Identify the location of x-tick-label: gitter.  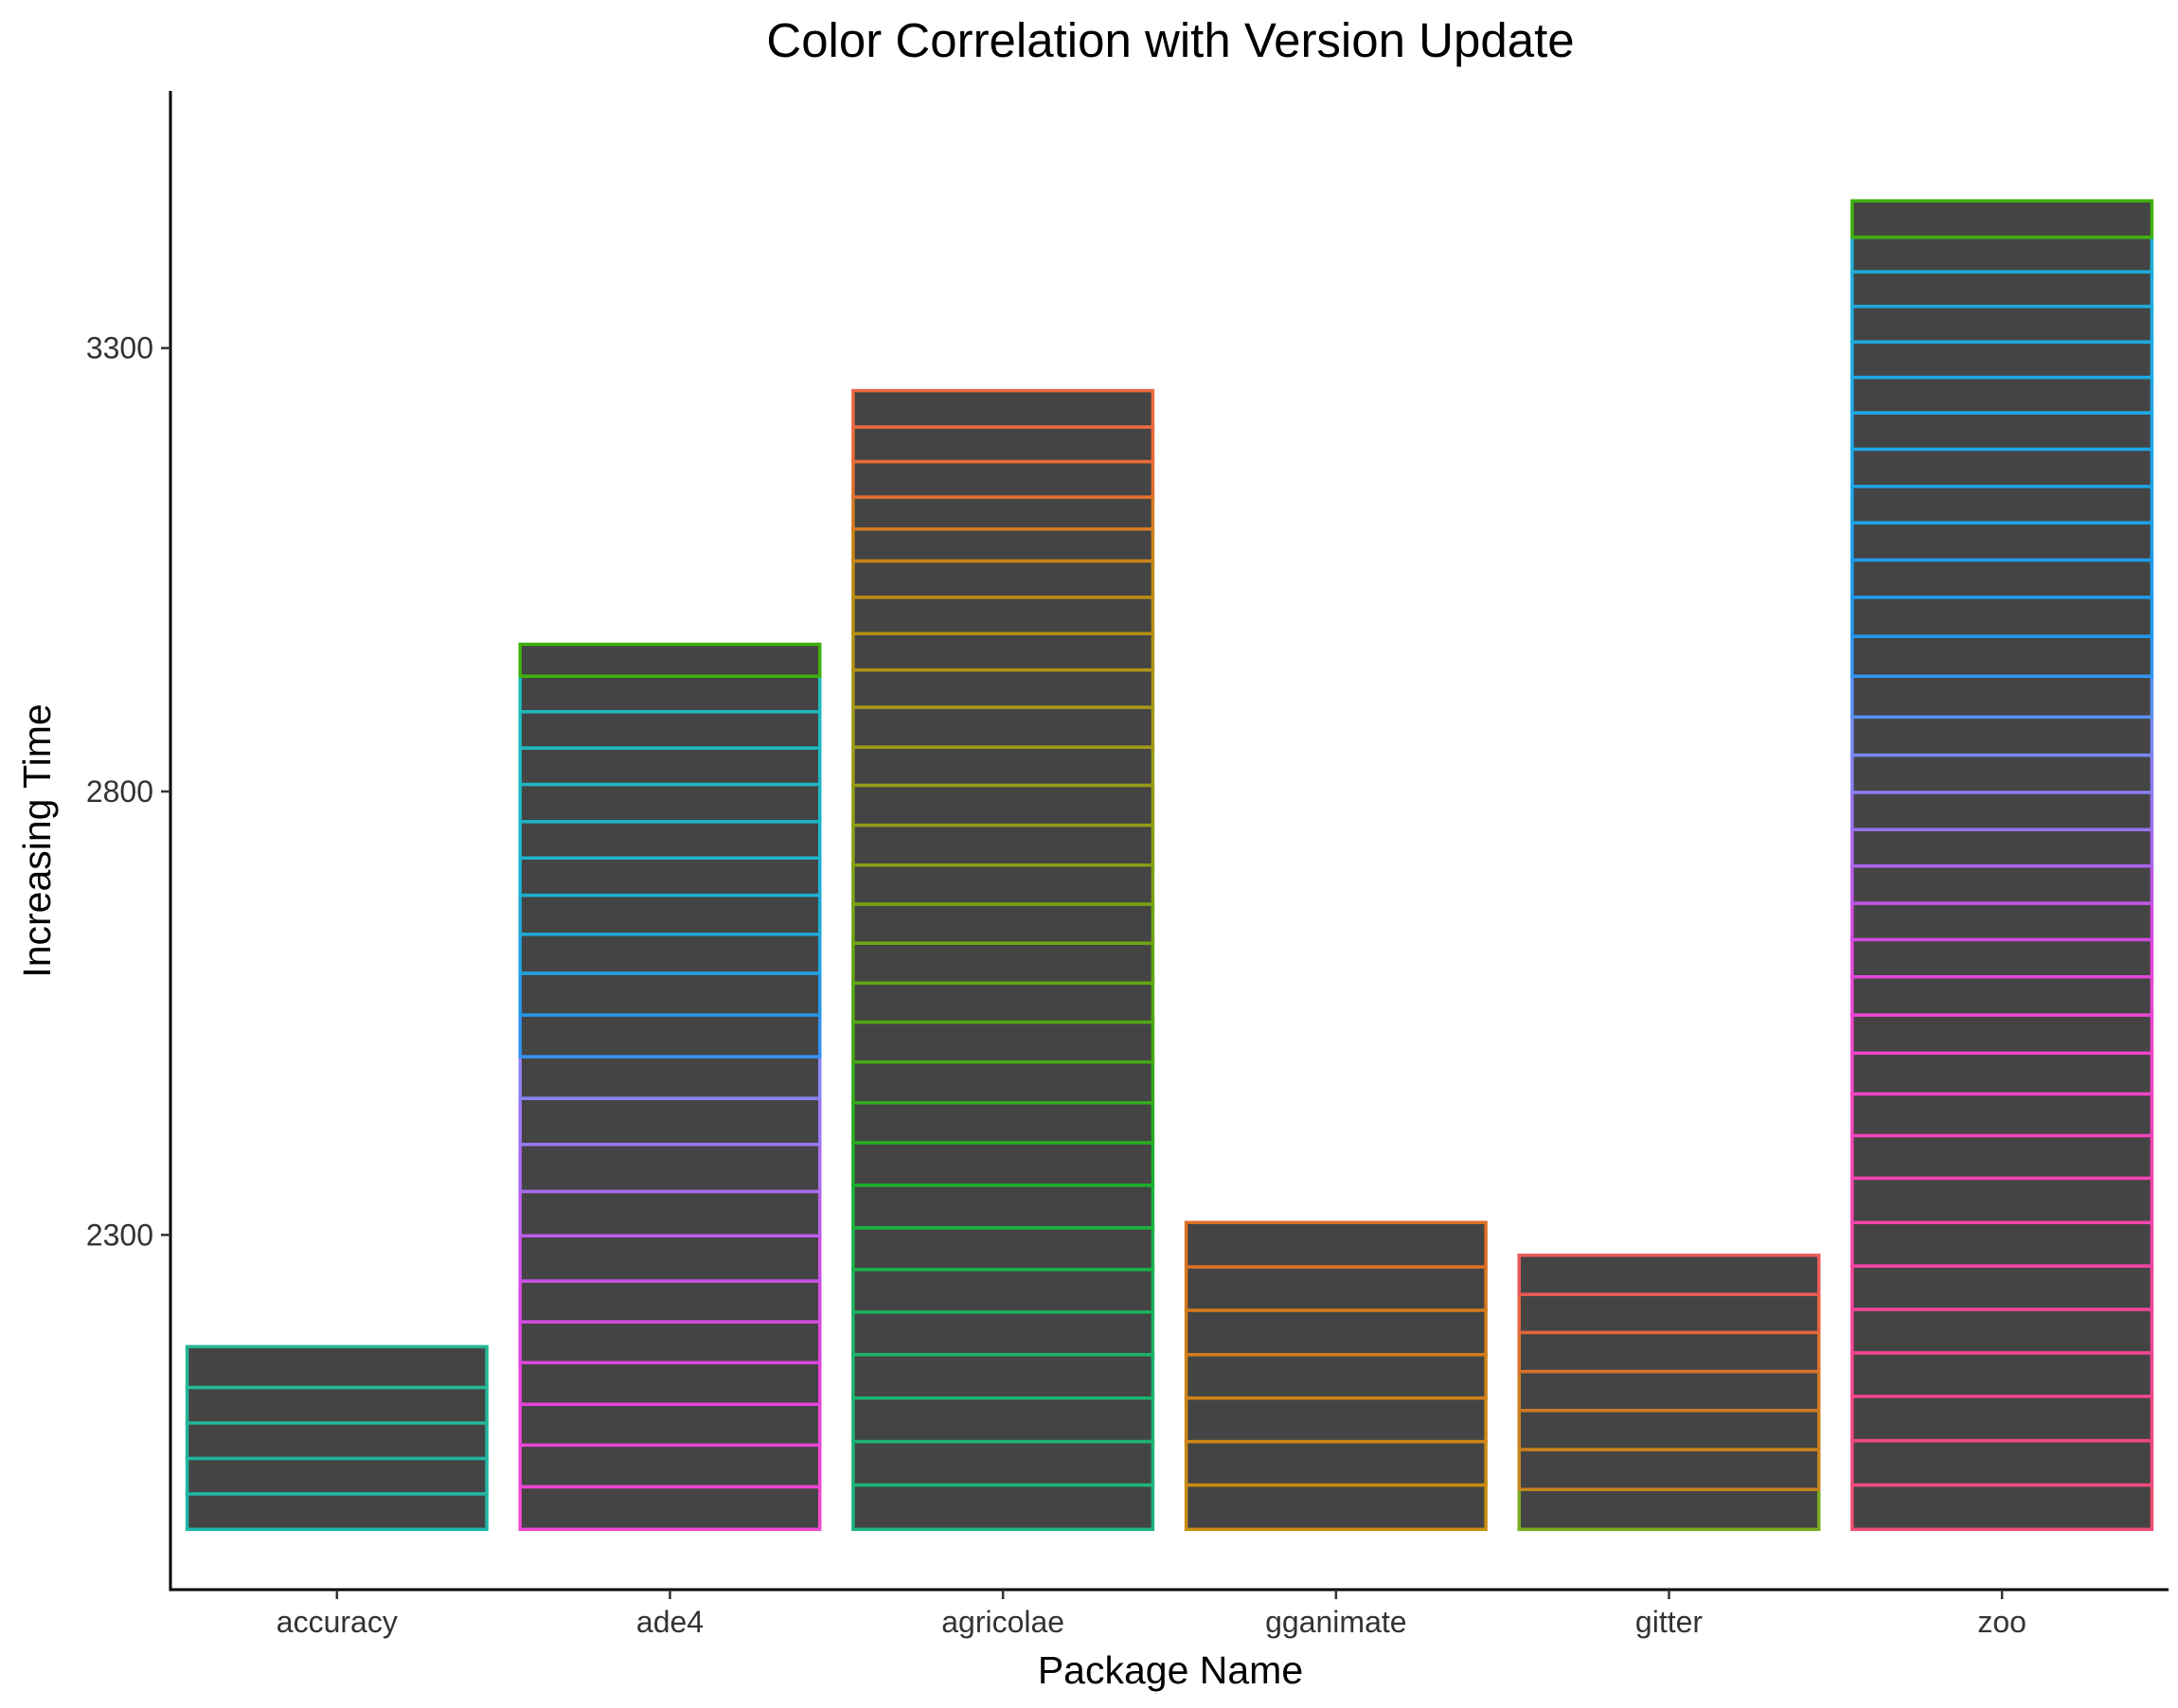
(1669, 1622).